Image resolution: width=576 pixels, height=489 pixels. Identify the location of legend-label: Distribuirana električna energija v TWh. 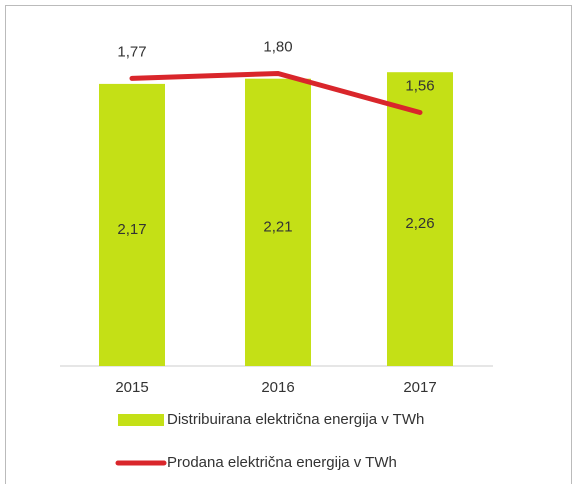
(295, 419).